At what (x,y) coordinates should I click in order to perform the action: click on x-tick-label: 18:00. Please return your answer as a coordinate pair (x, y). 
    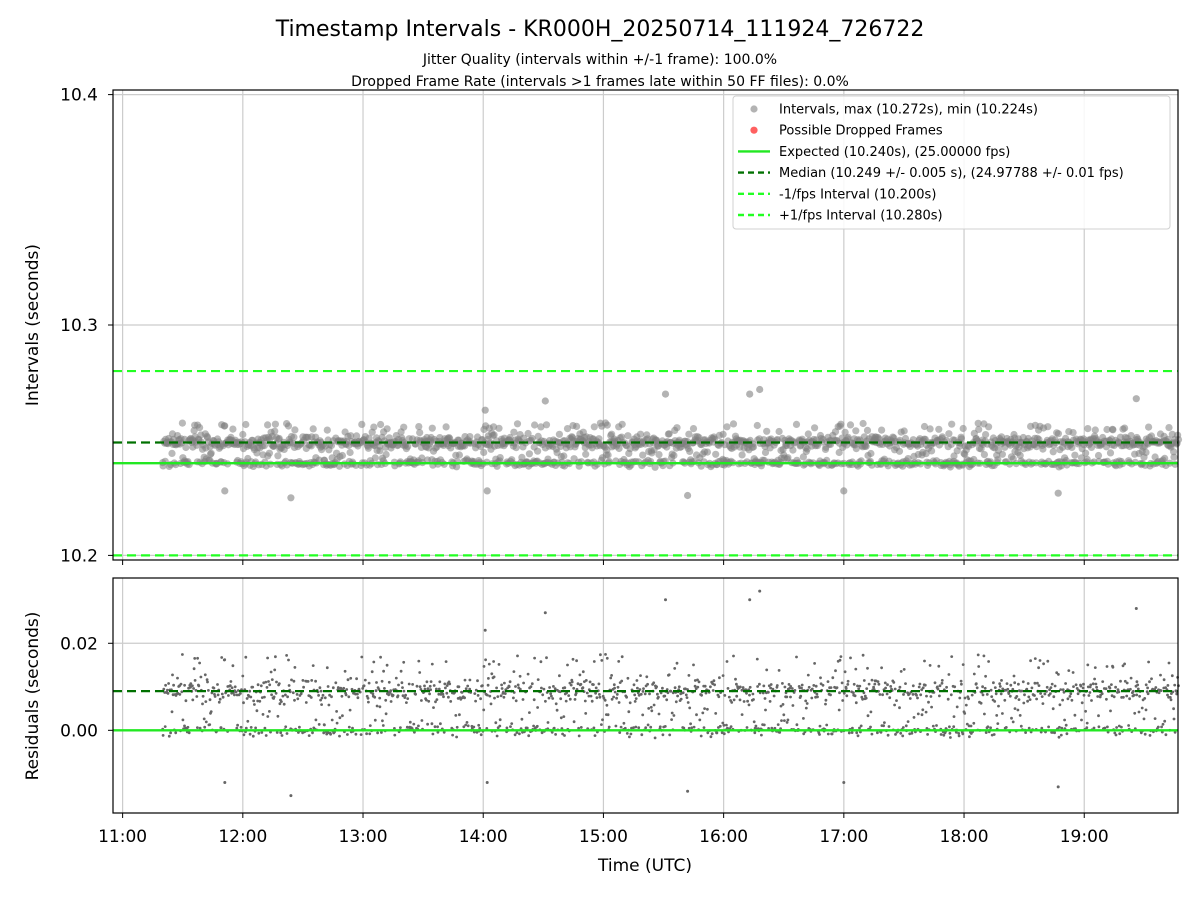
    Looking at the image, I should click on (964, 837).